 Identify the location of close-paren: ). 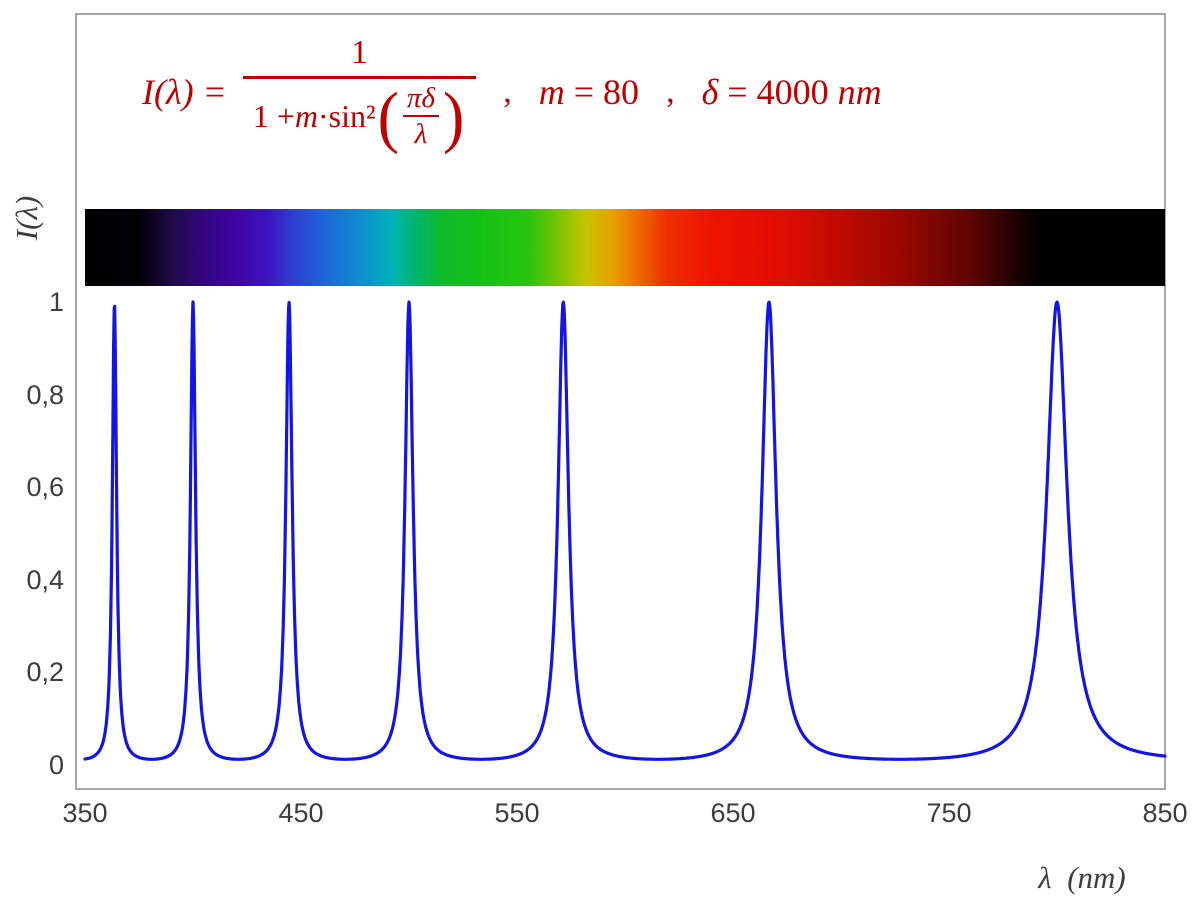
(453, 116).